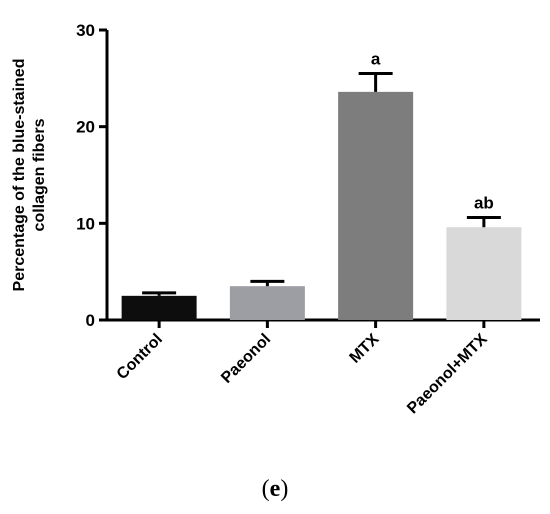 Image resolution: width=550 pixels, height=514 pixels. Describe the element at coordinates (19, 175) in the screenshot. I see `y-axis-title-line1: Percentage of the blue-stained` at that location.